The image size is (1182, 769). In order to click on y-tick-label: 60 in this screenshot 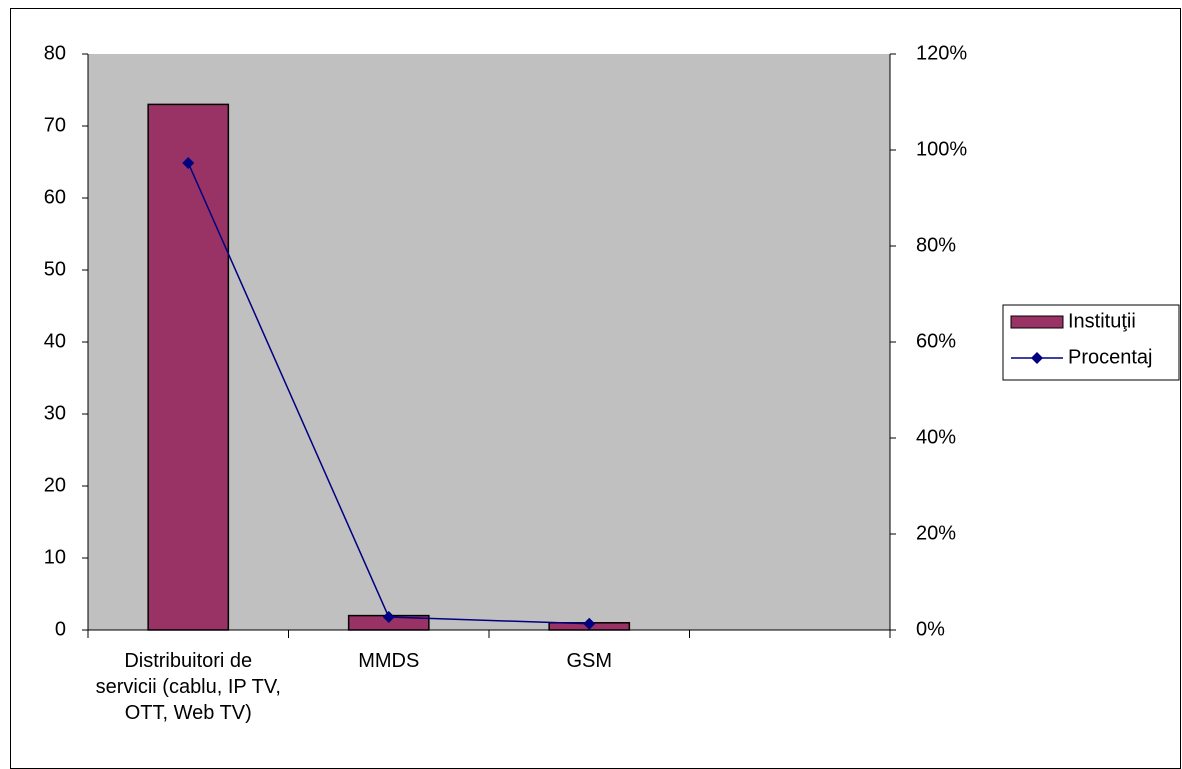, I will do `click(55, 197)`.